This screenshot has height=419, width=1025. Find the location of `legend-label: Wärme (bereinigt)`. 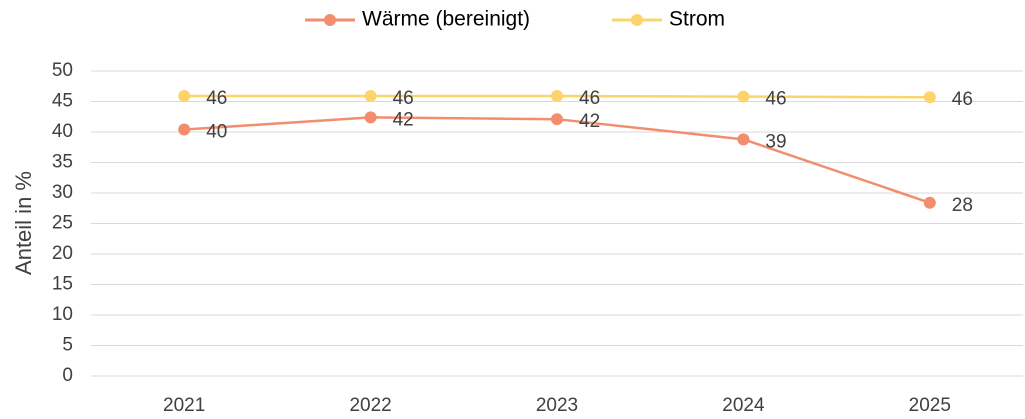

legend-label: Wärme (bereinigt) is located at coordinates (446, 19).